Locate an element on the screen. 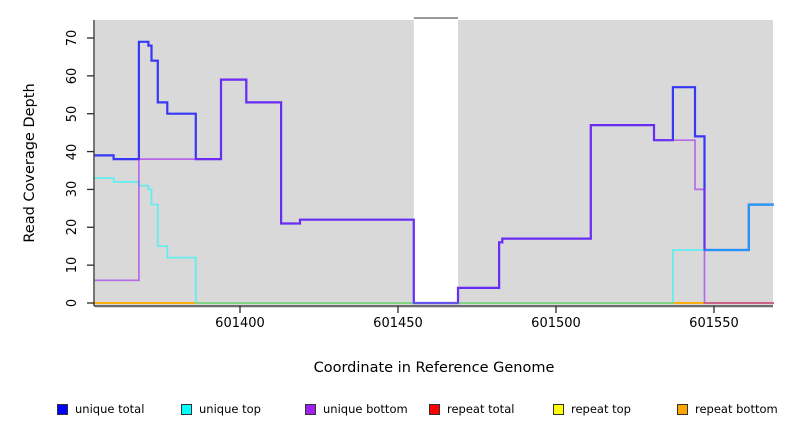  legend-item-unique-bottom: unique bottom is located at coordinates (356, 409).